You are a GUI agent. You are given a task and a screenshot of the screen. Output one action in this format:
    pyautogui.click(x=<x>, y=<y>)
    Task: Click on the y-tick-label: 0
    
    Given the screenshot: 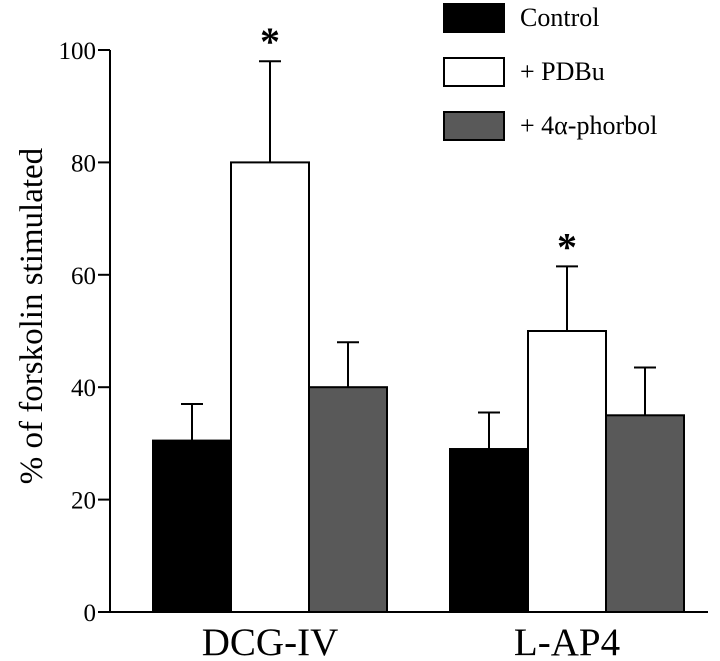 What is the action you would take?
    pyautogui.click(x=90, y=613)
    